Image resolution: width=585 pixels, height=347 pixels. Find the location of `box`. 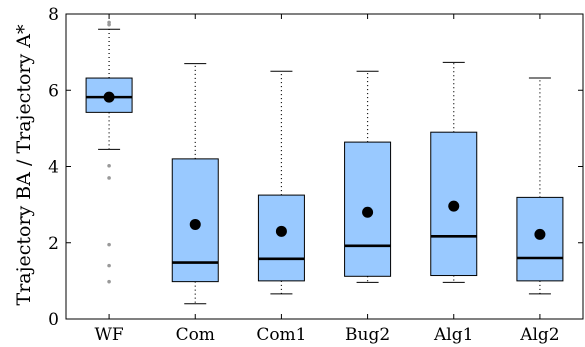

box is located at coordinates (281, 238).